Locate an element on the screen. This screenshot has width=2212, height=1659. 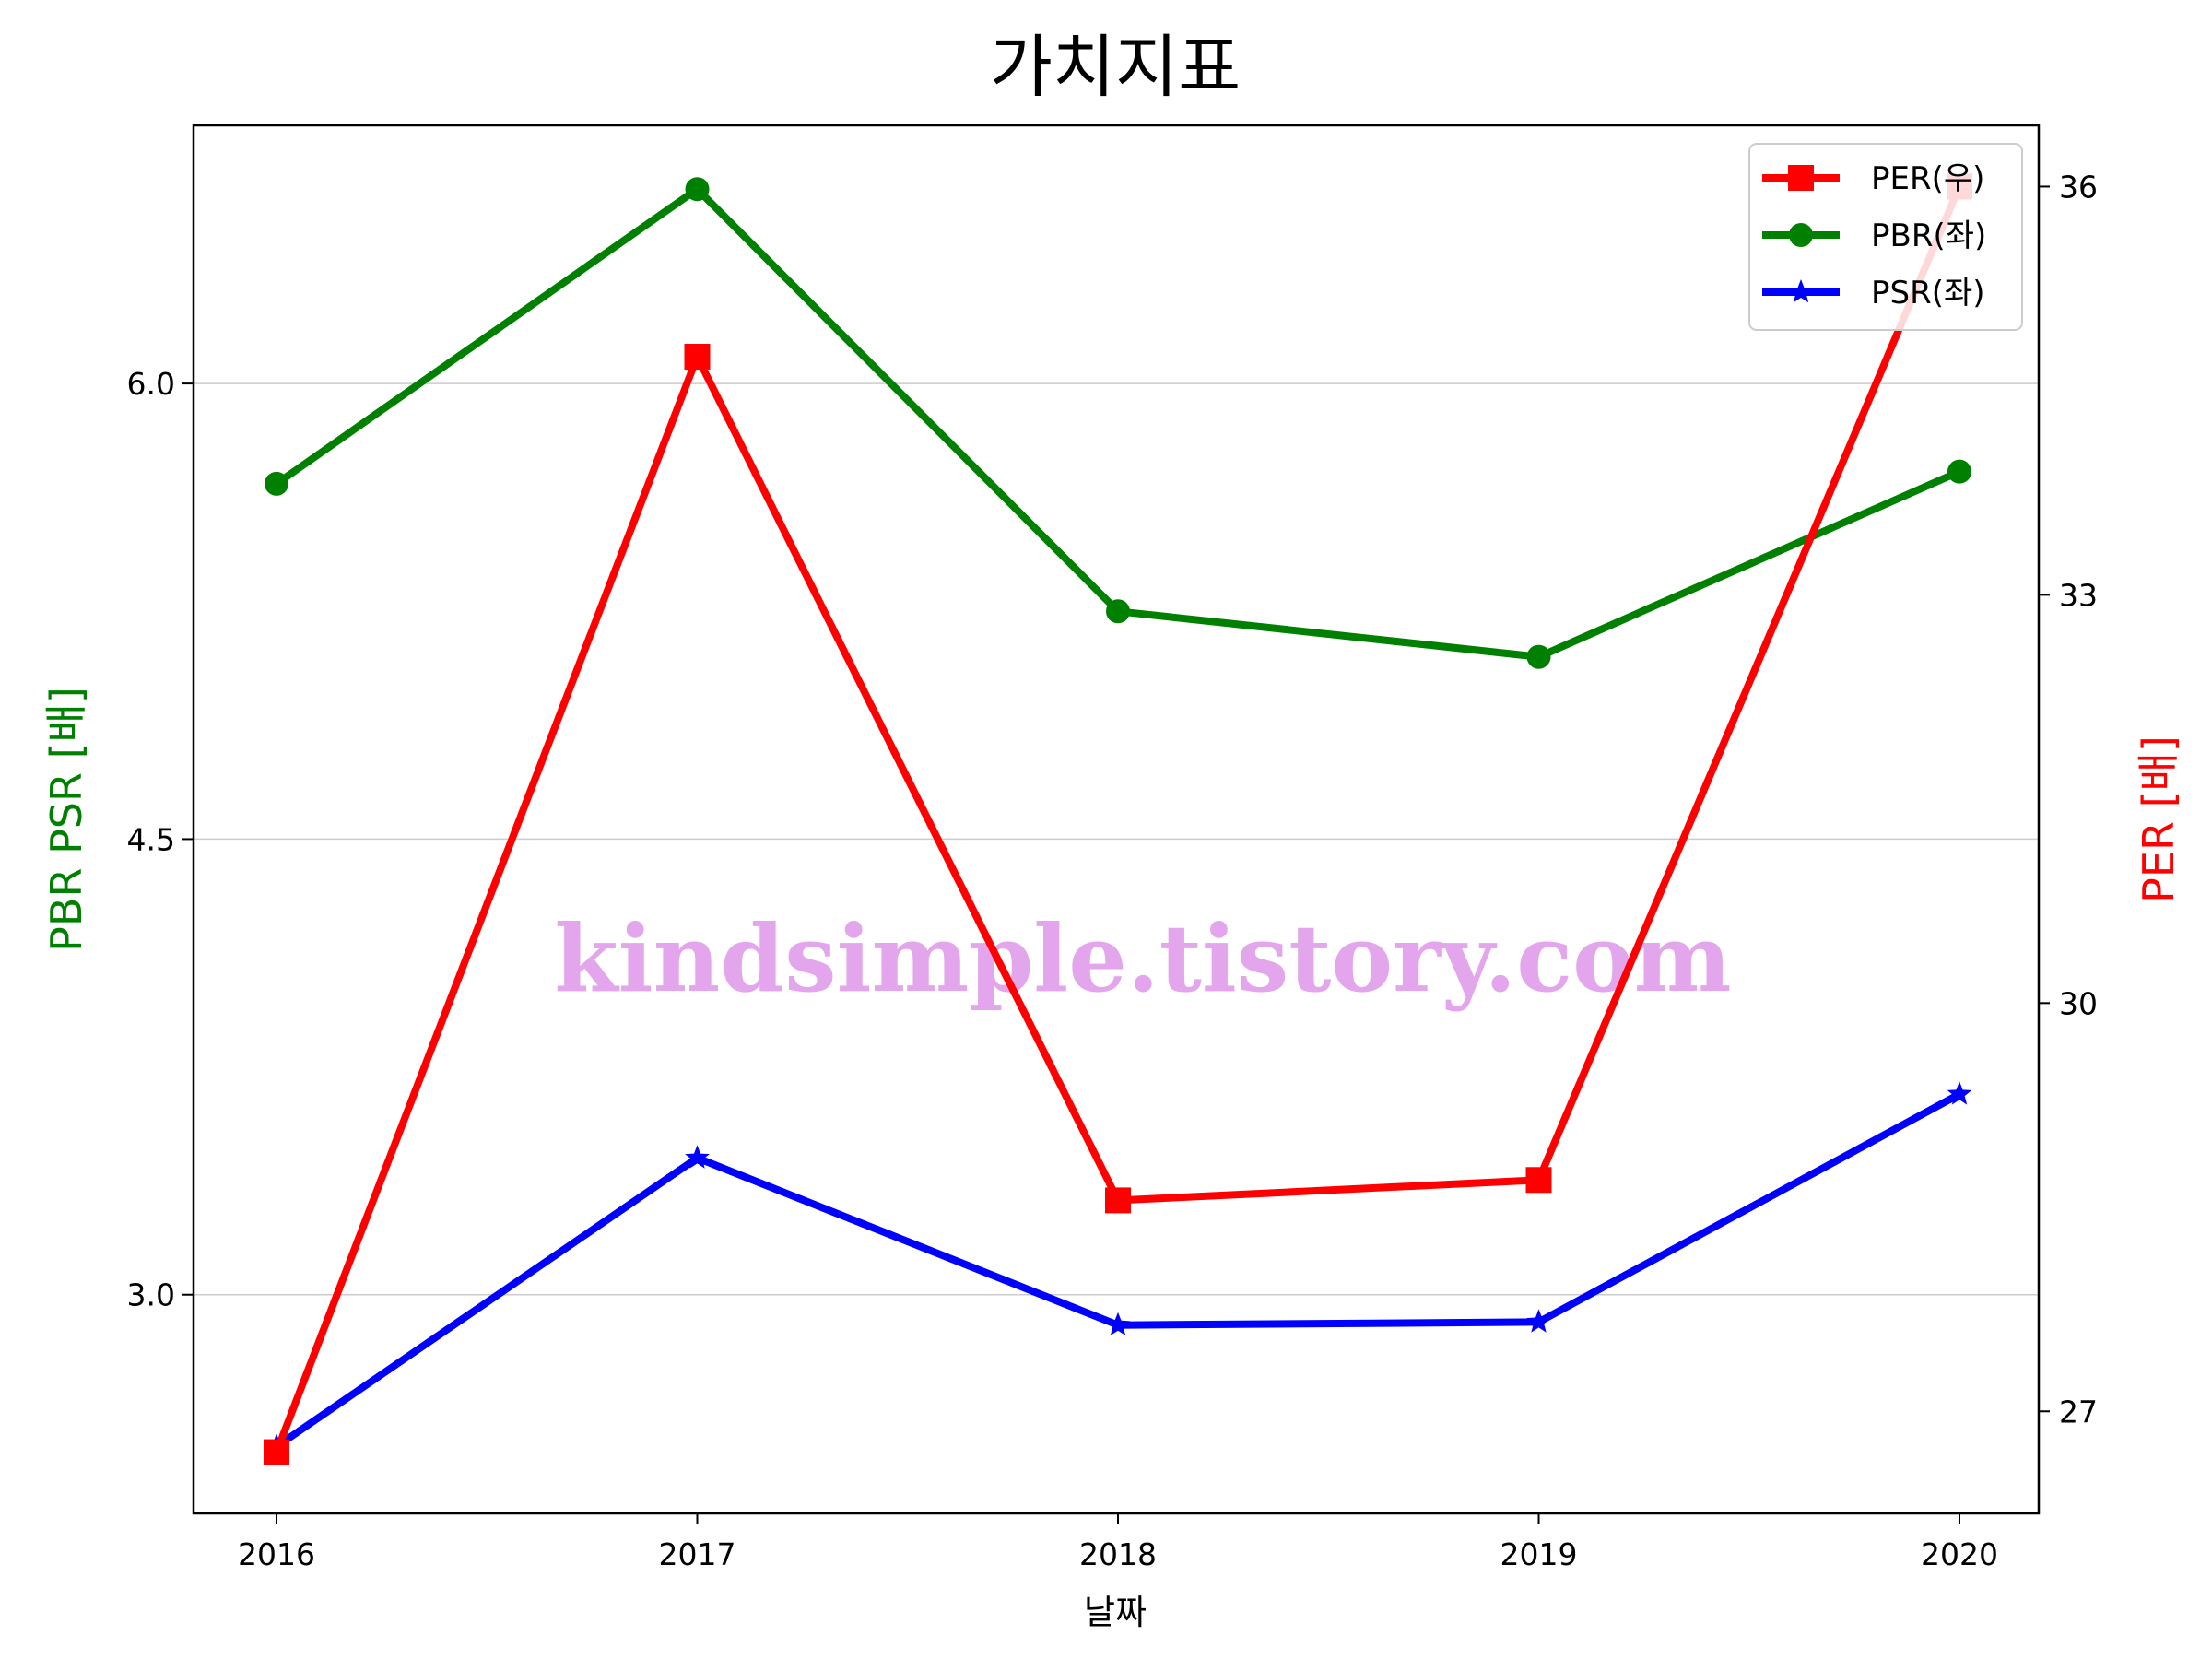
y-right-tick-label: 33 is located at coordinates (2078, 595).